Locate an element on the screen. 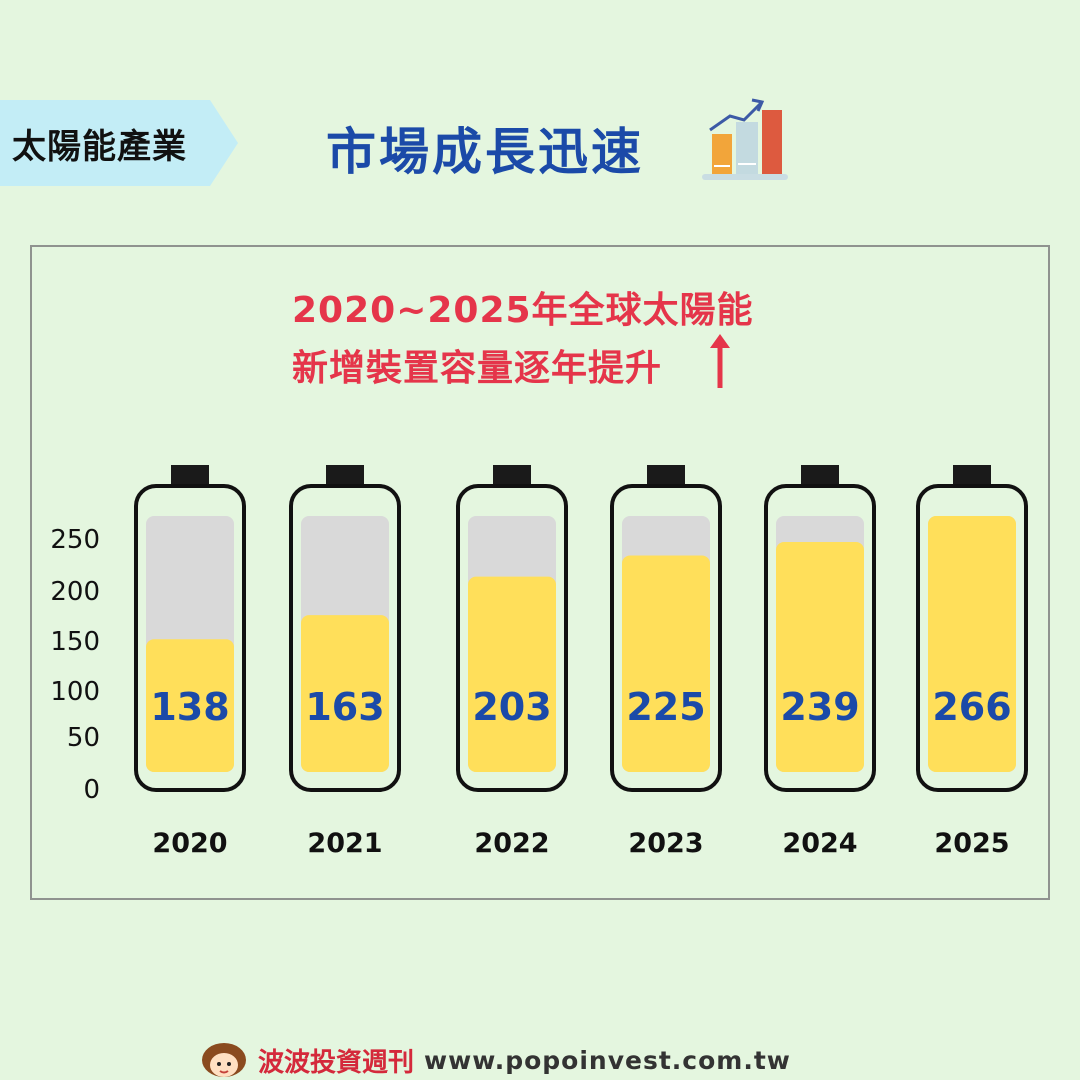  chart-title-line2: 新增裝置容量逐年提升 is located at coordinates (477, 368).